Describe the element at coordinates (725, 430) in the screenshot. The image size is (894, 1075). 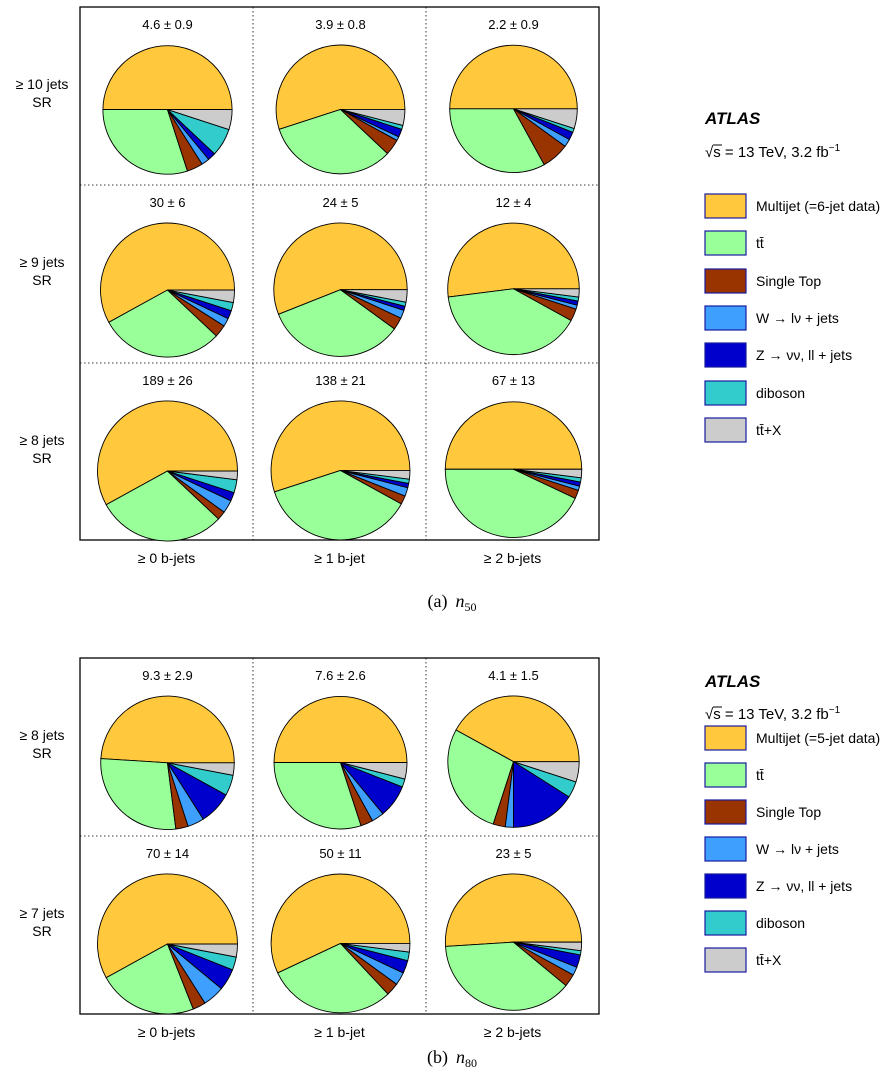
I see `legend-swatch-ttx` at that location.